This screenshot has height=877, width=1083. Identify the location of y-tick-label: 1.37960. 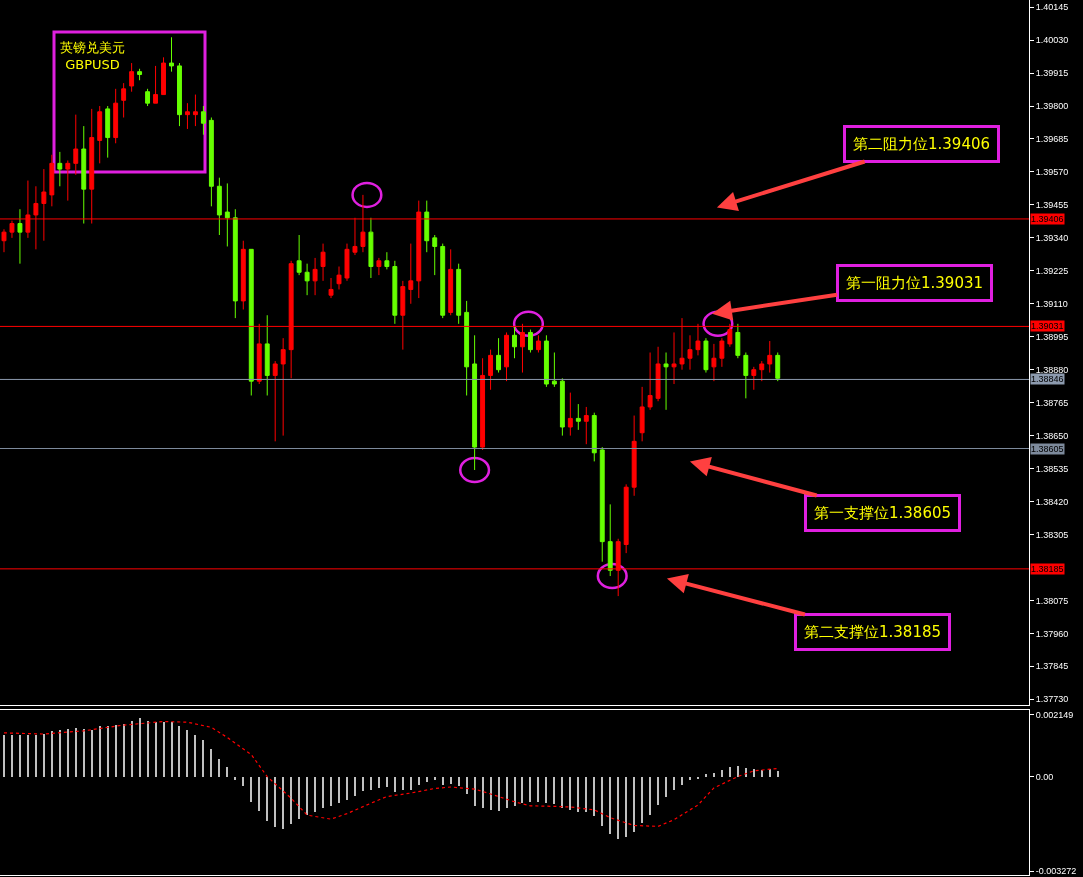
(1052, 633).